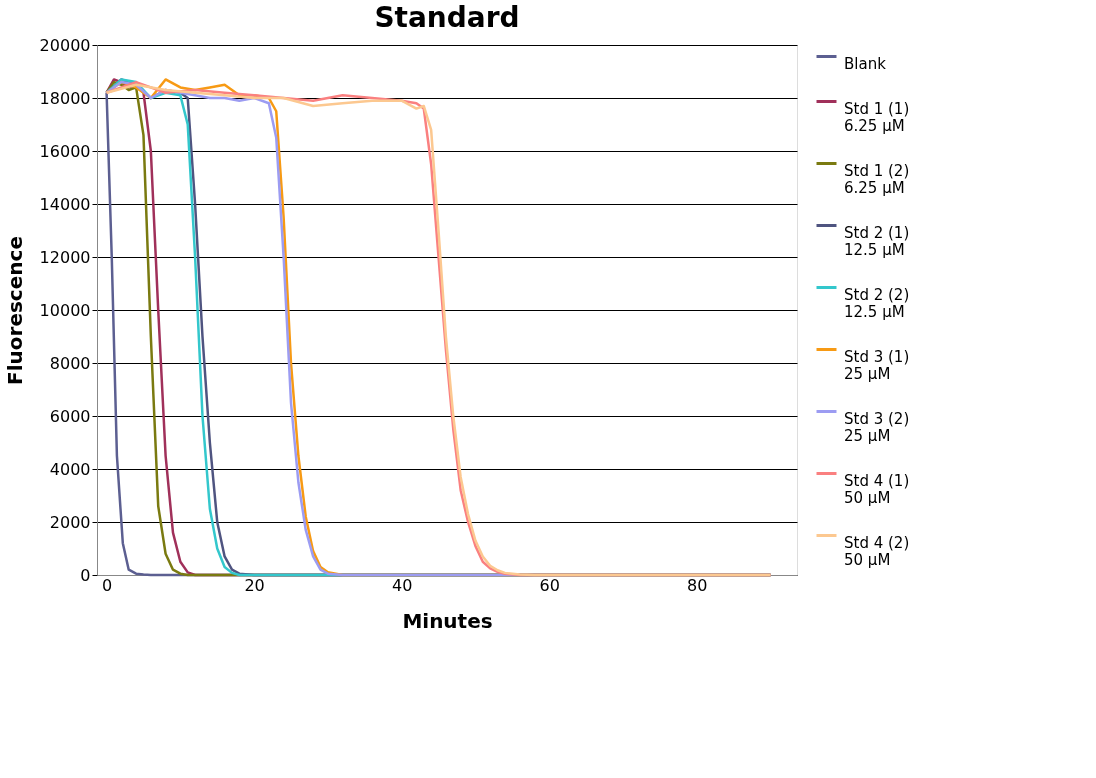 This screenshot has height=778, width=1096. Describe the element at coordinates (447, 620) in the screenshot. I see `x-axis-title: Minutes` at that location.